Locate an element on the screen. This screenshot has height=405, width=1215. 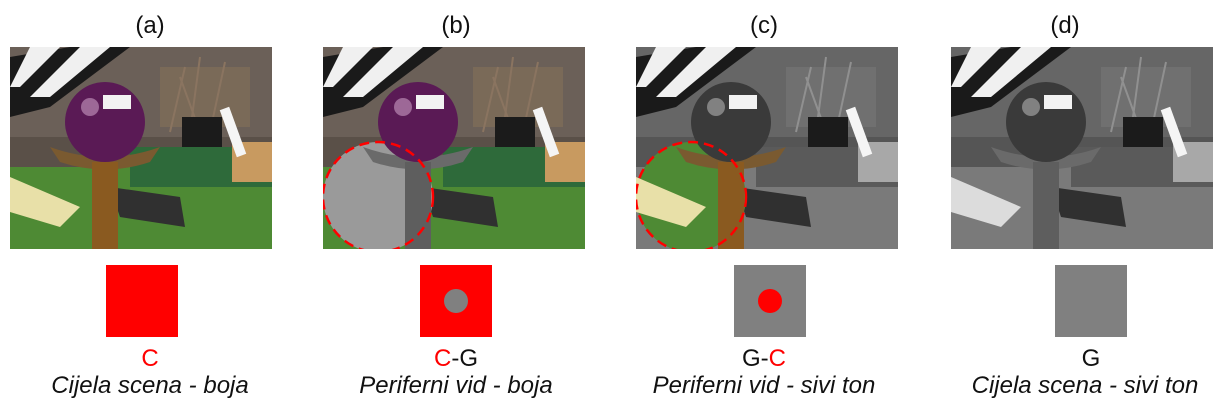
scene-photo-gray-peripheral is located at coordinates (767, 148).